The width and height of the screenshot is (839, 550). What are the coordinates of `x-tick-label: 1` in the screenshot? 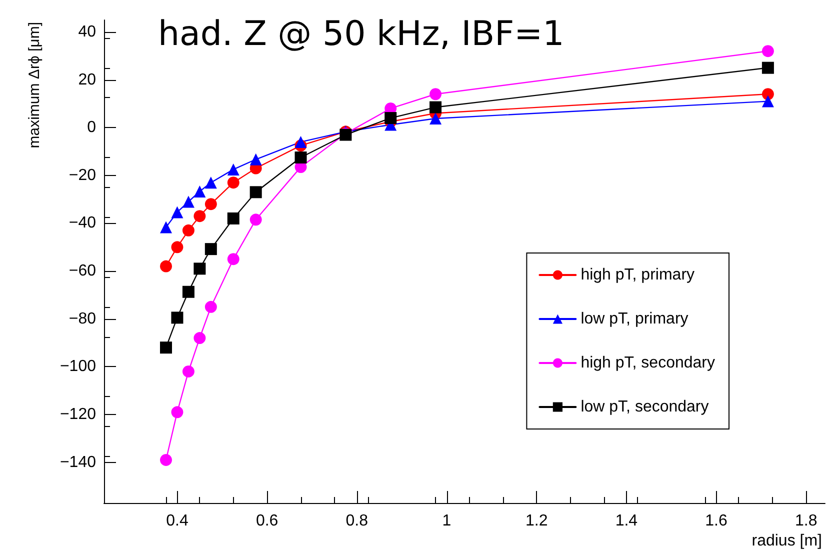 It's located at (447, 521).